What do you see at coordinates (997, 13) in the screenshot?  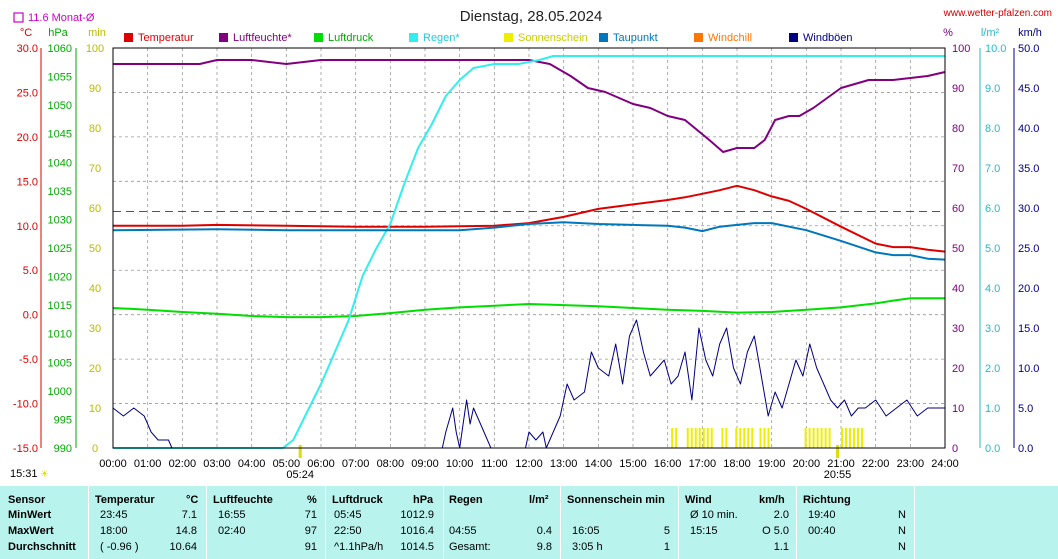 I see `website-link: www.wetter-pfalzen.com` at bounding box center [997, 13].